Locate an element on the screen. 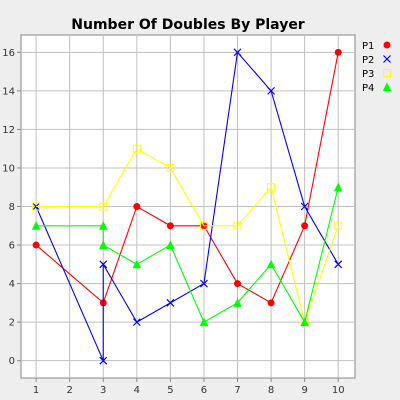  x-tick-label: 7 is located at coordinates (237, 390).